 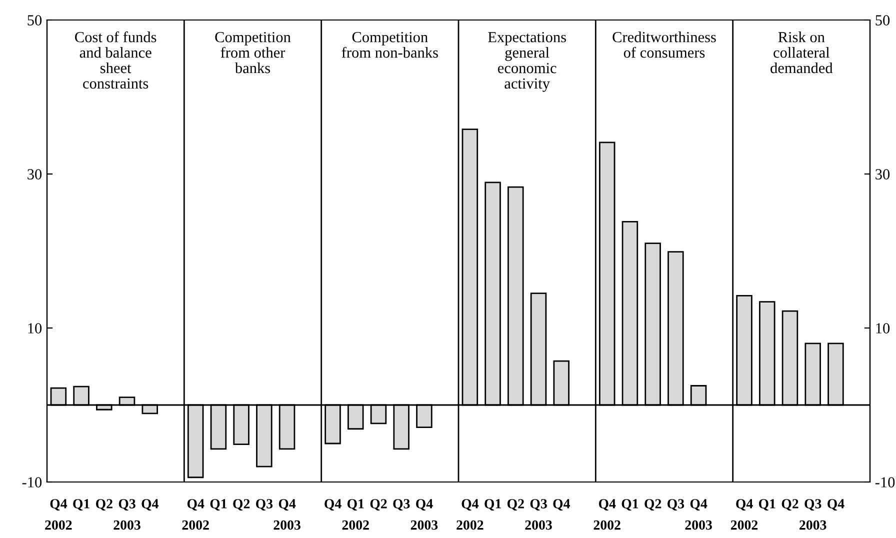 What do you see at coordinates (664, 45) in the screenshot?
I see `annotation: Creditworthiness of consumers` at bounding box center [664, 45].